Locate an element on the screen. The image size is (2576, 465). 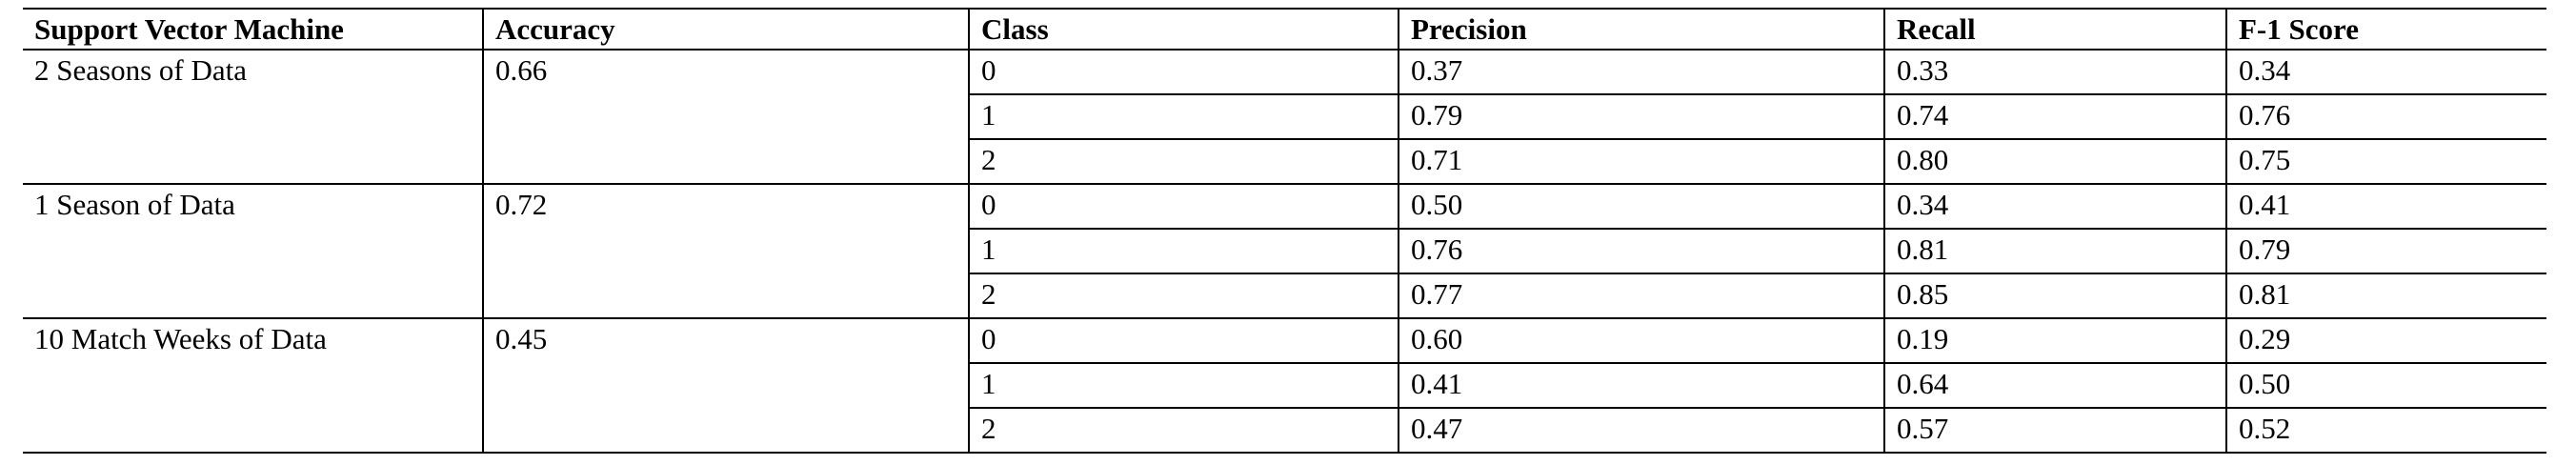
table-row: 1 0.76 0.81 0.79 is located at coordinates (1284, 251).